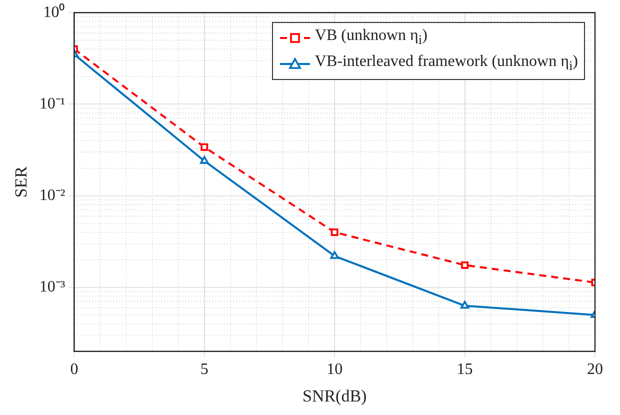 This screenshot has height=415, width=620. I want to click on x-axis-title: SNR(dB), so click(334, 396).